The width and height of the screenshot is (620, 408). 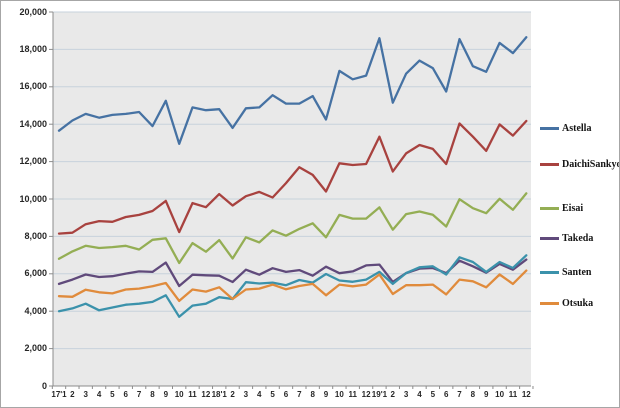 I want to click on x-axis-tick-label: 18'1, so click(x=219, y=394).